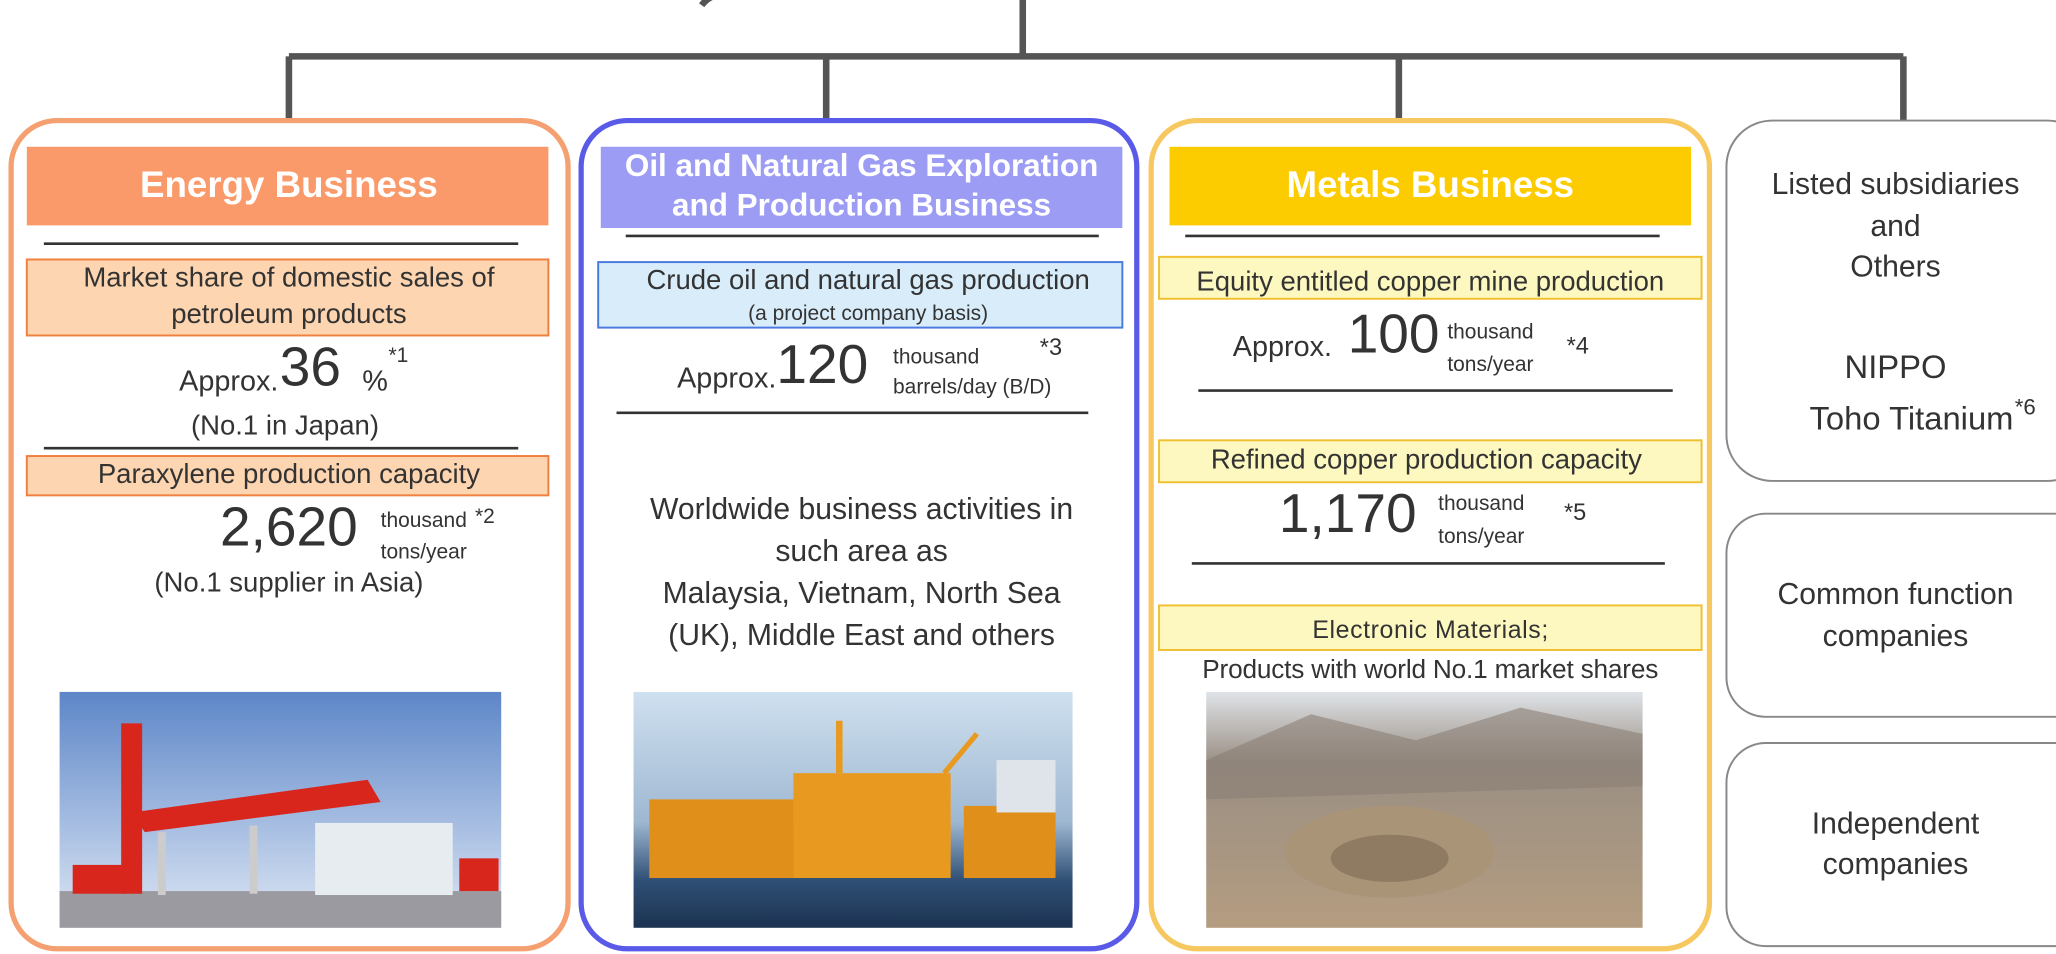  Describe the element at coordinates (1575, 512) in the screenshot. I see `footnote-mark: *5` at that location.